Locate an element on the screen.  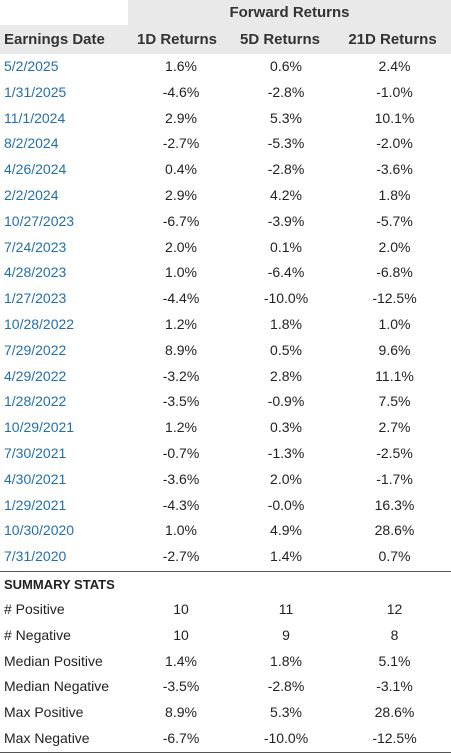
summary-row: # Negative 10 9 8 is located at coordinates (225, 636).